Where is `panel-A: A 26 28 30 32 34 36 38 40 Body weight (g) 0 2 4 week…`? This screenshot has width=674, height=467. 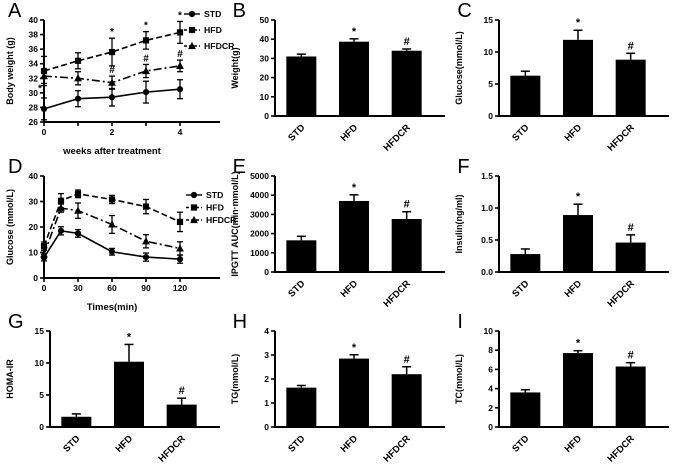
panel-A: A 26 28 30 32 34 36 38 40 Body weight (g) 0 2 4 week… is located at coordinates (117, 78).